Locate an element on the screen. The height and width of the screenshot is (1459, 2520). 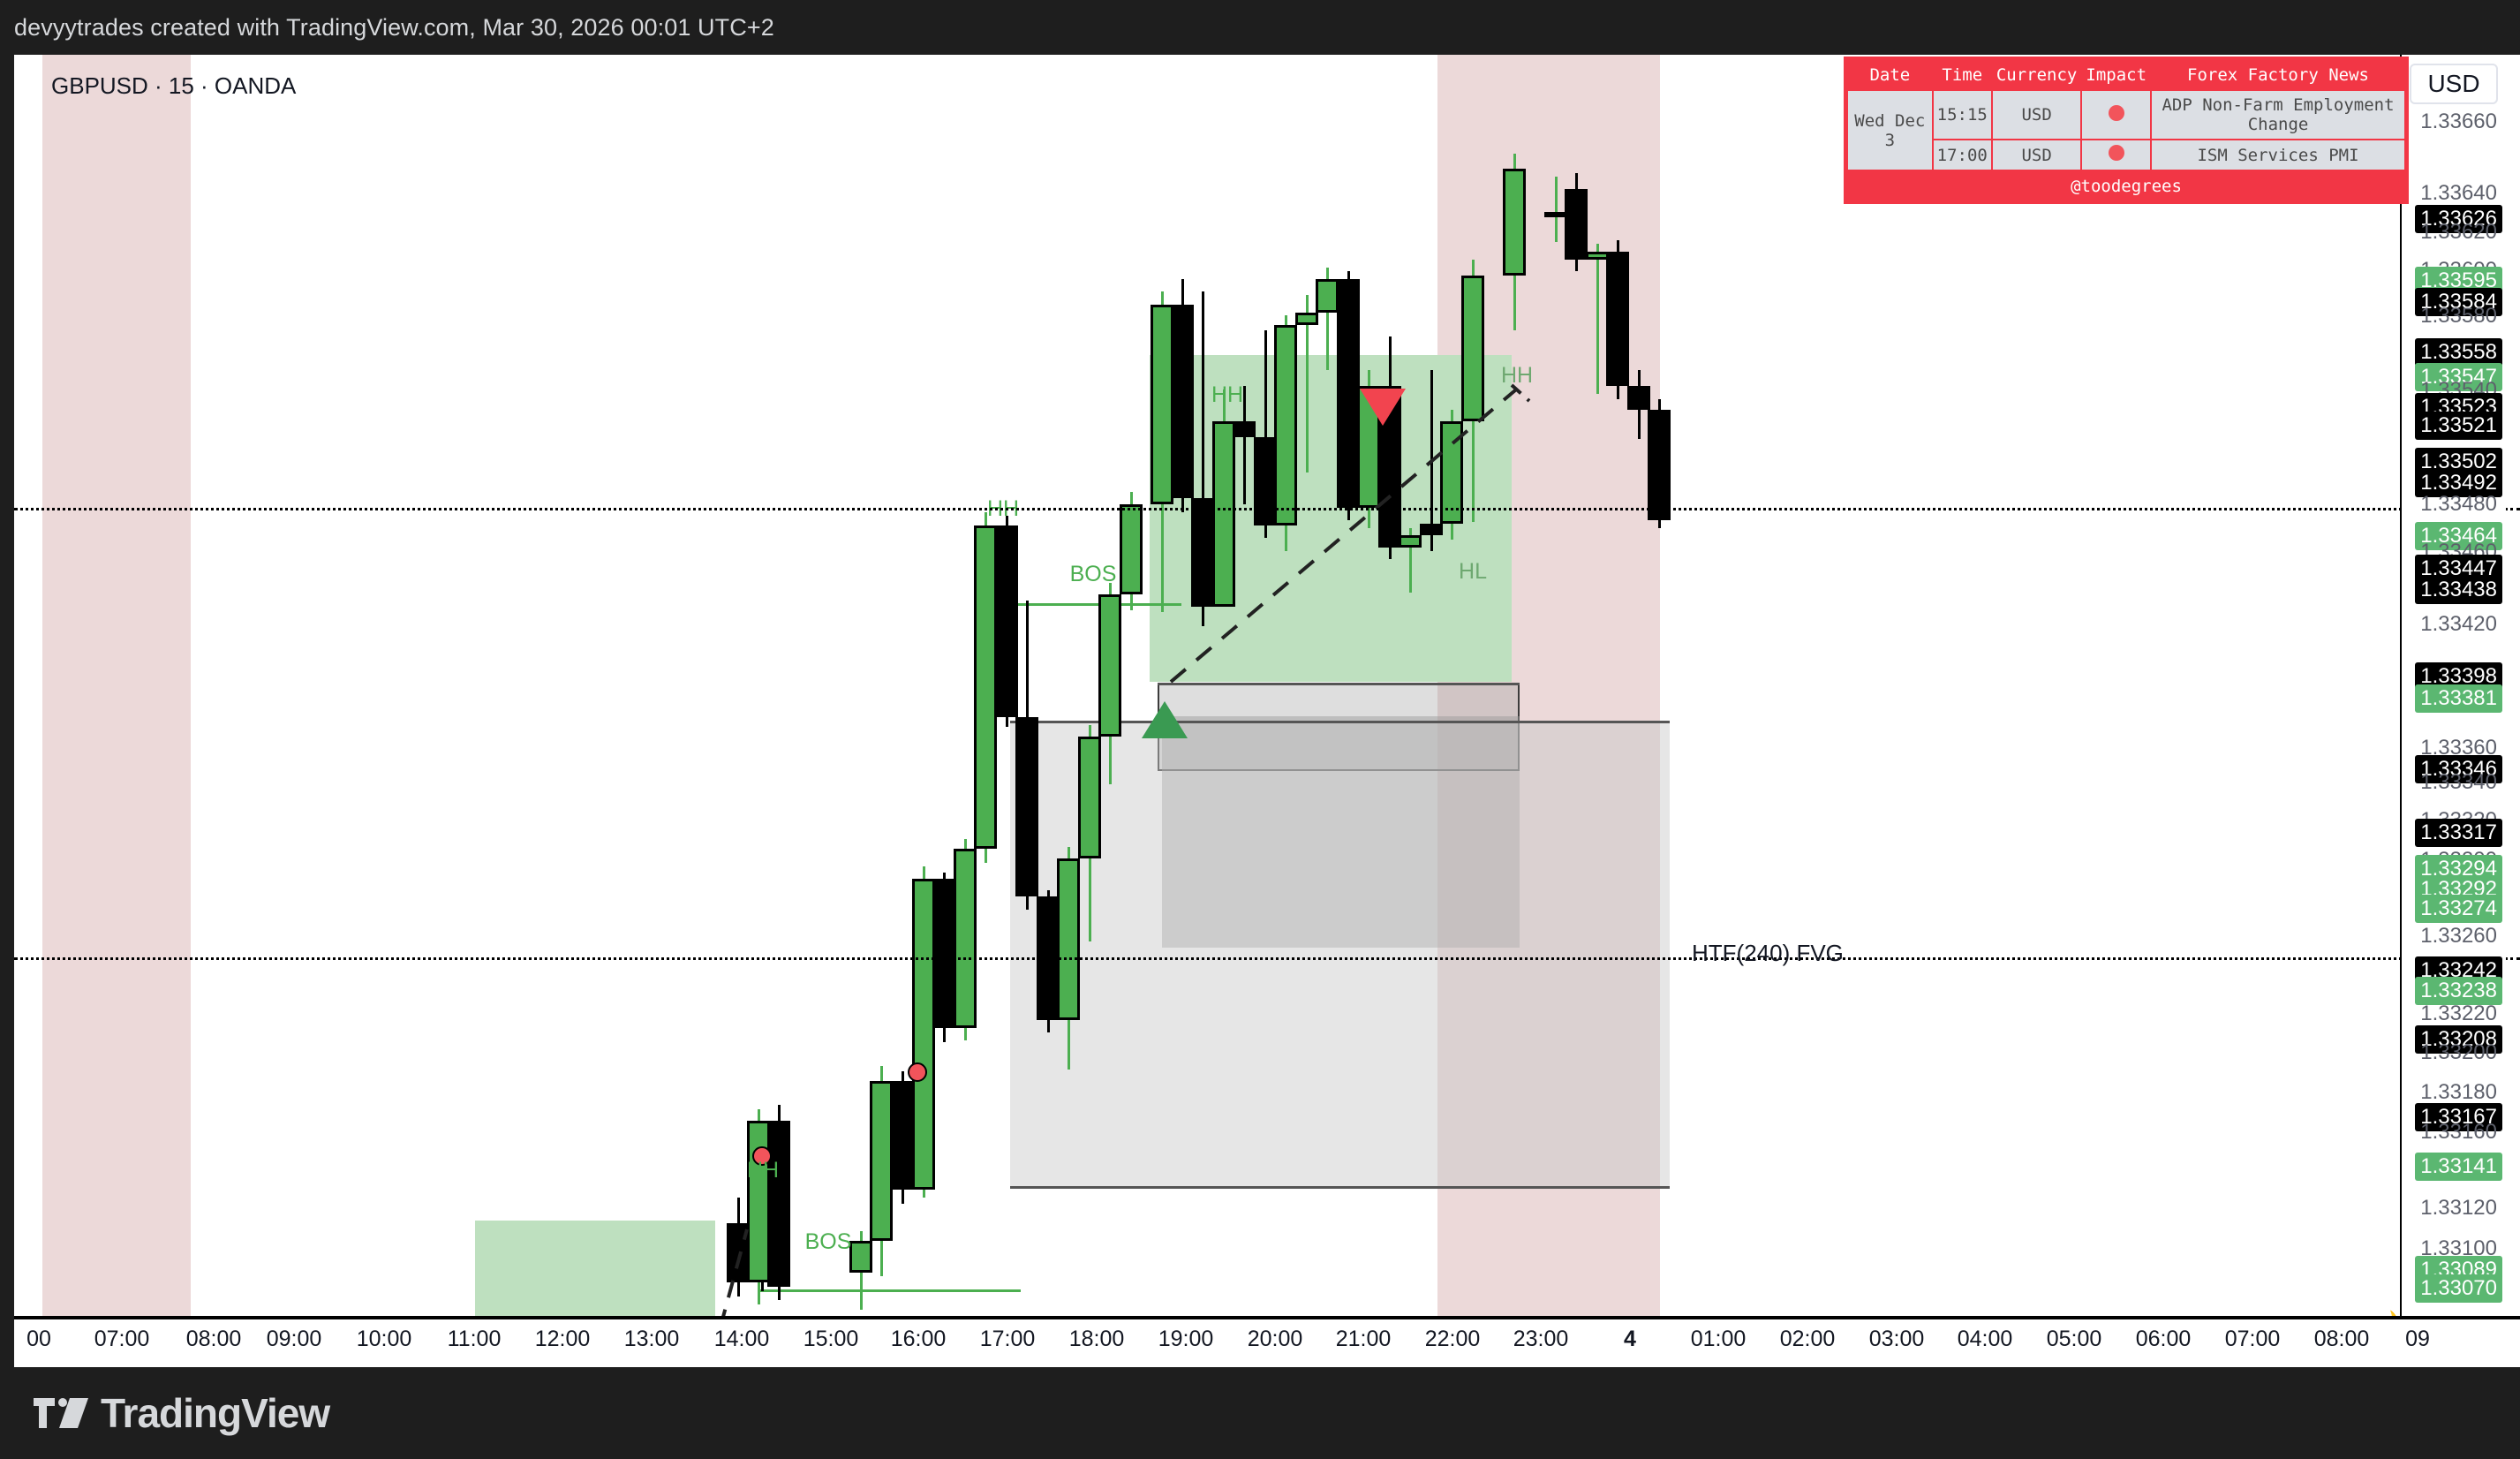
price-label: 1.33208 is located at coordinates (2458, 1039).